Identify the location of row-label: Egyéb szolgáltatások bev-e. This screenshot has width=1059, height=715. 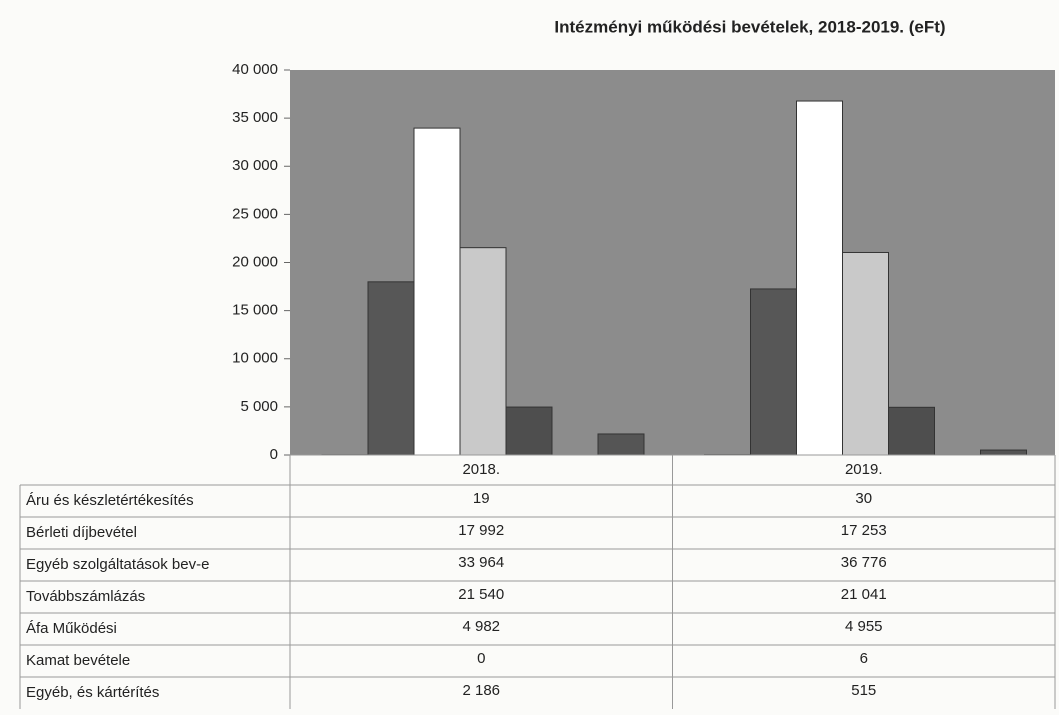
(117, 564).